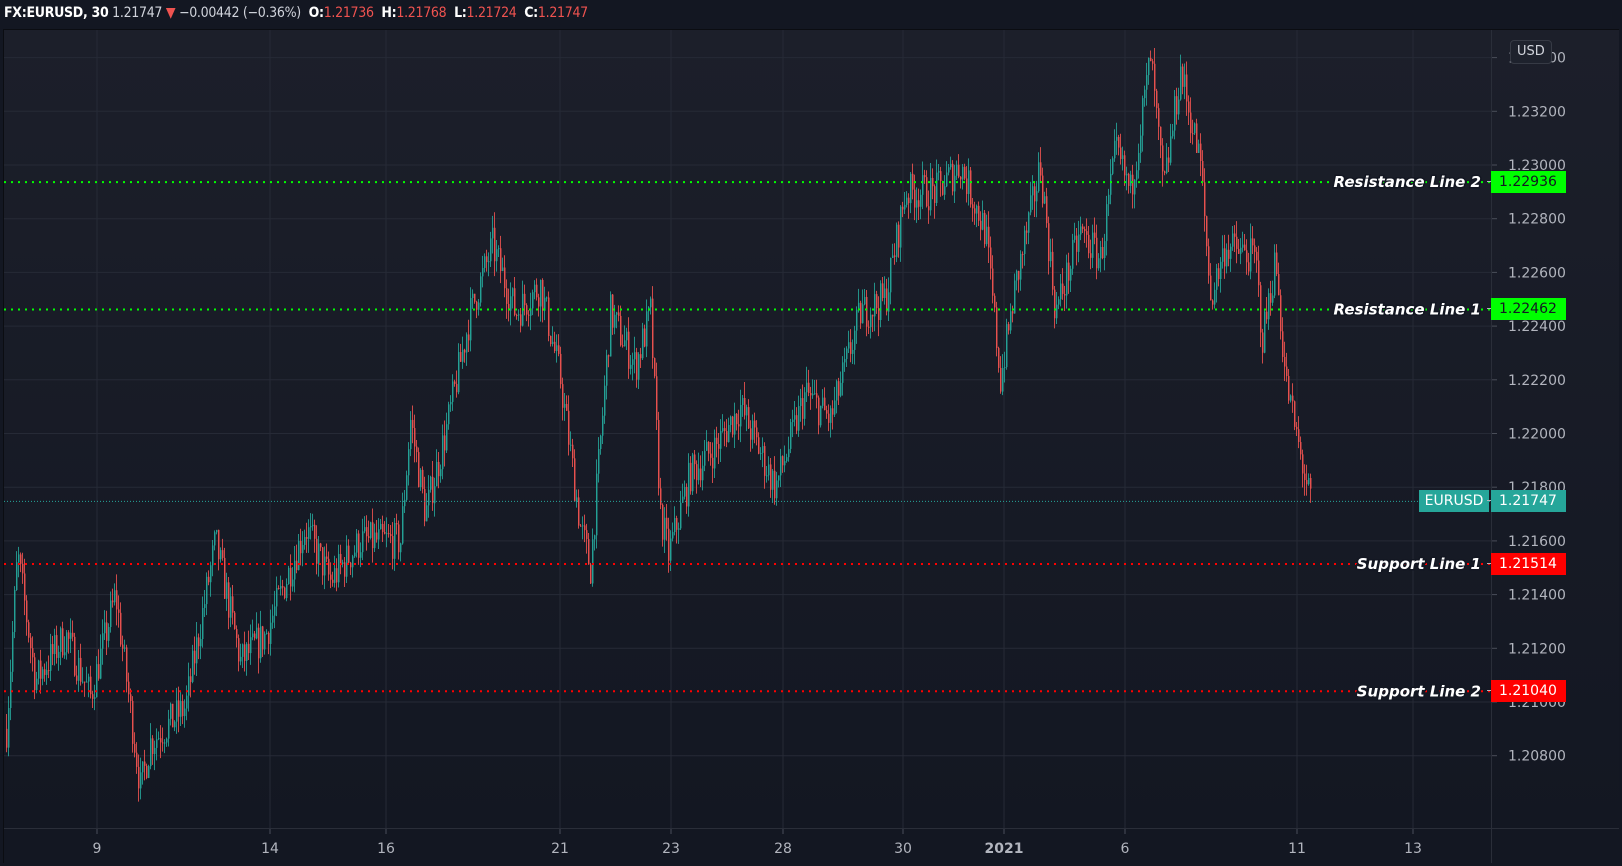 The image size is (1622, 866). I want to click on time-tick-label: 28, so click(783, 849).